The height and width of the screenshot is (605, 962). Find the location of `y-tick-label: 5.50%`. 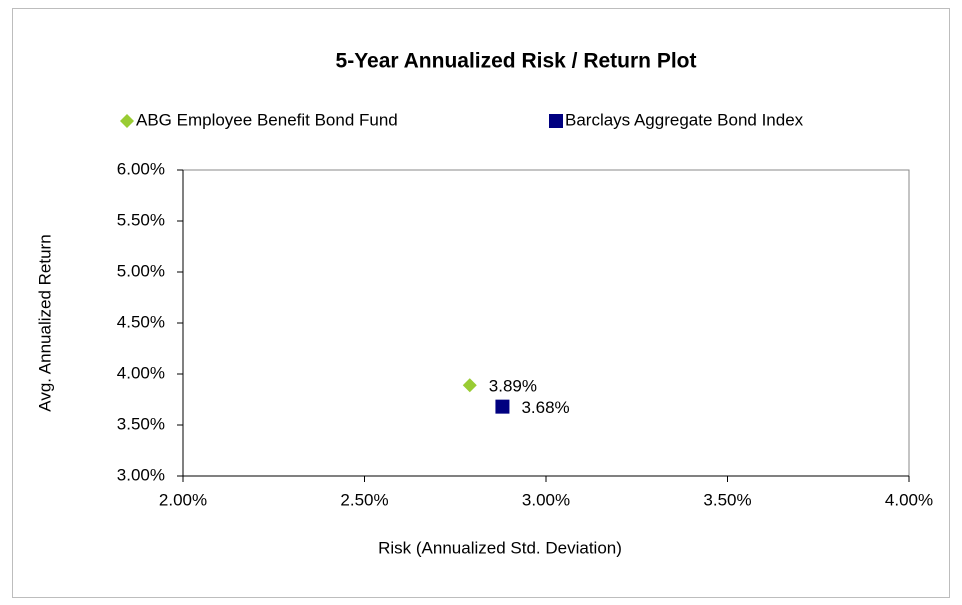

y-tick-label: 5.50% is located at coordinates (141, 219).